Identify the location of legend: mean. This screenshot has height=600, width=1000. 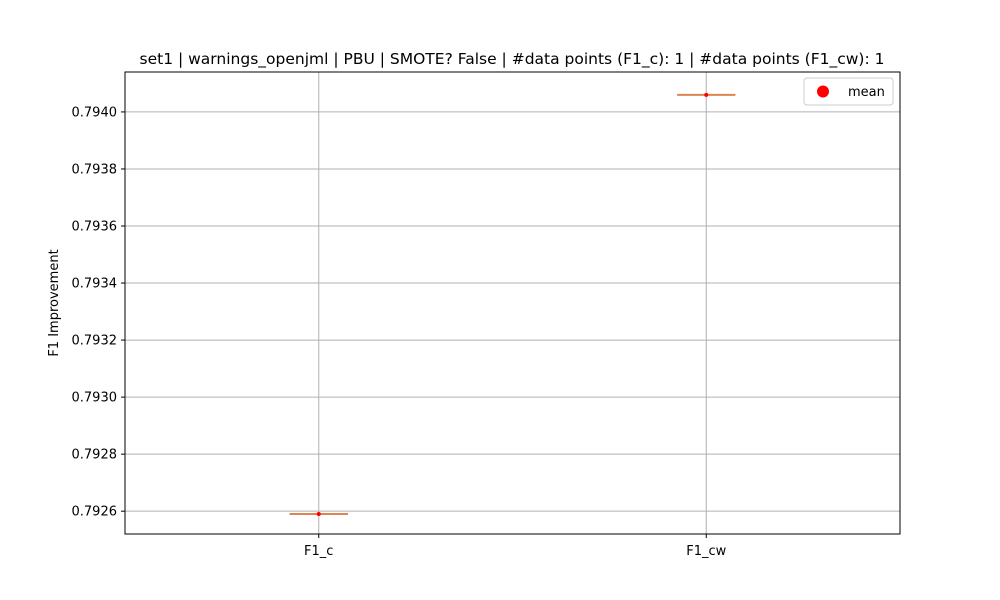
(848, 91).